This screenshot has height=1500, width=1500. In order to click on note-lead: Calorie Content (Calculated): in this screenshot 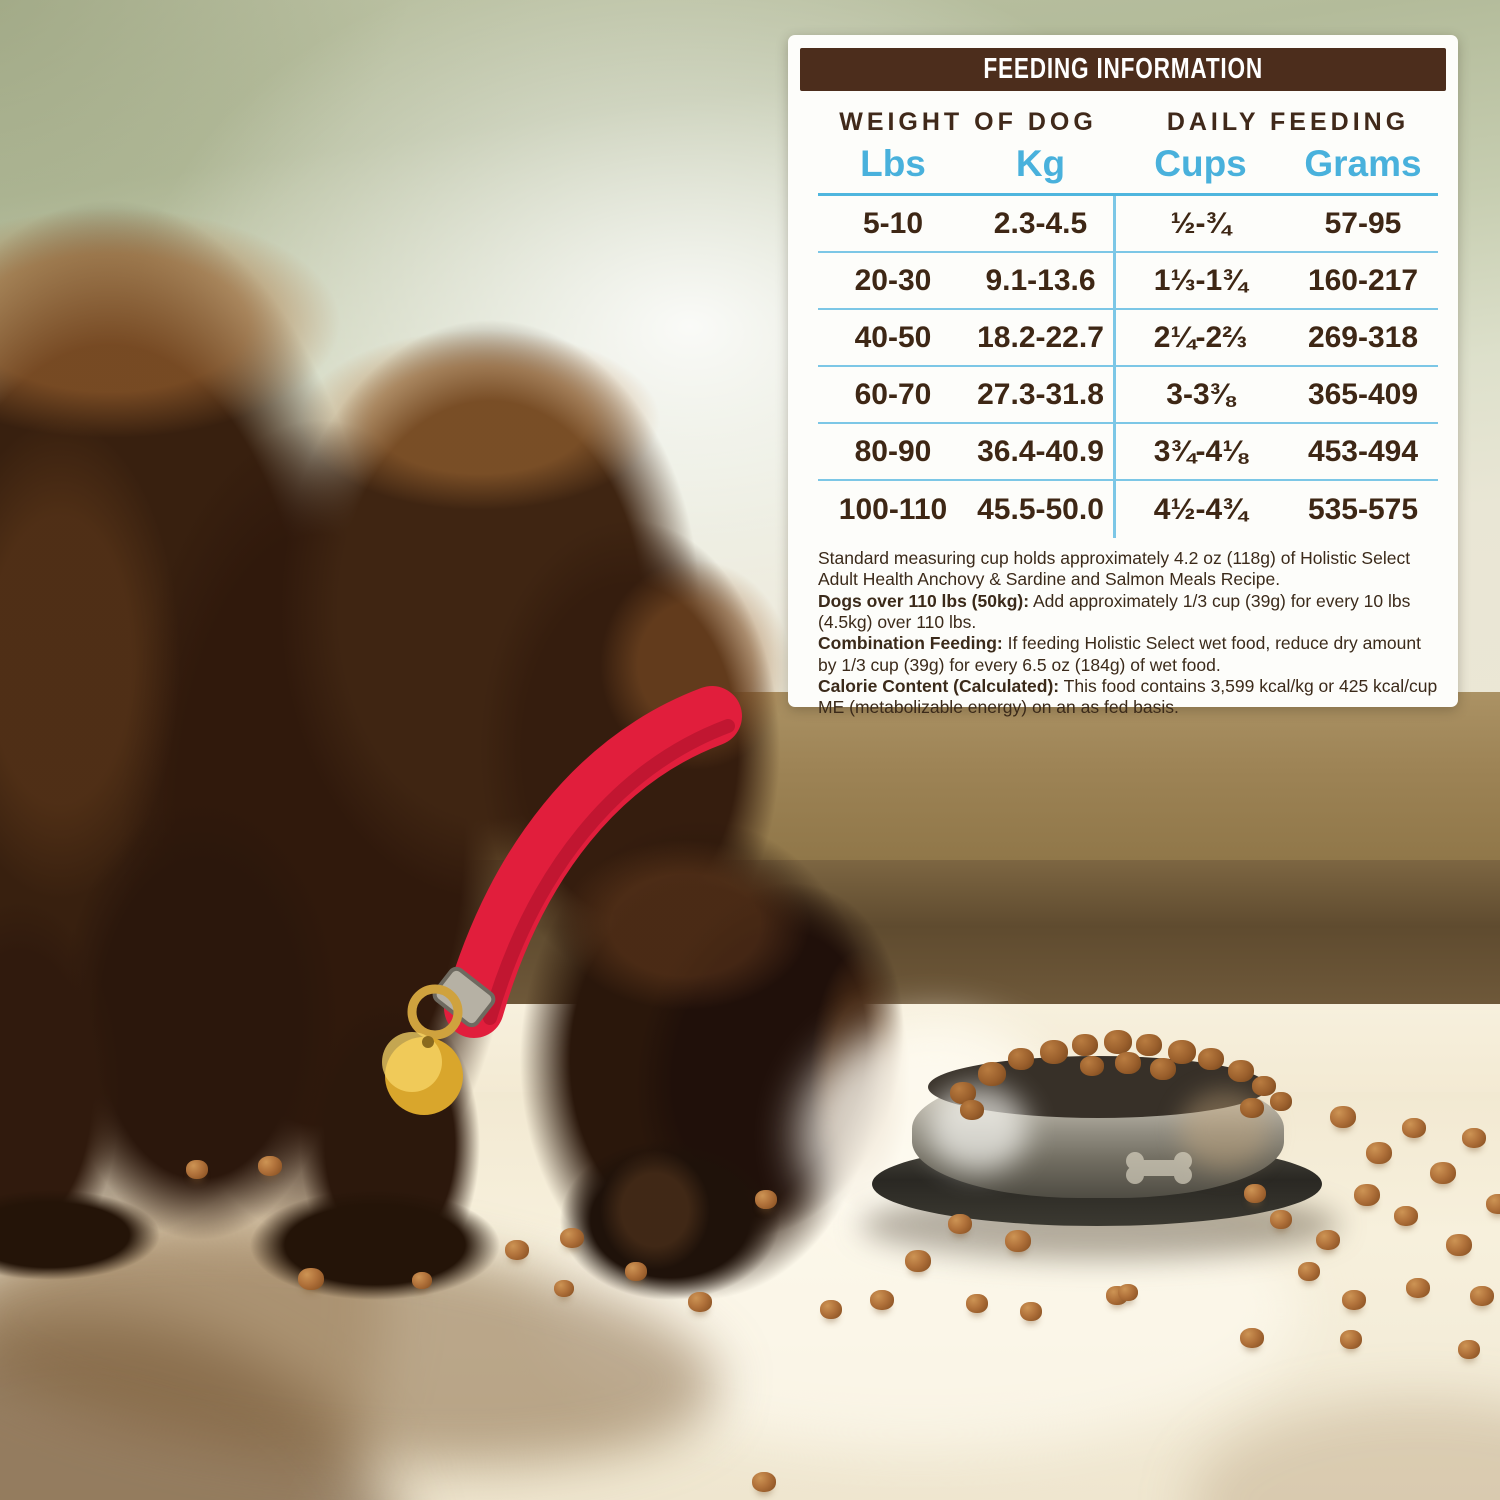, I will do `click(939, 686)`.